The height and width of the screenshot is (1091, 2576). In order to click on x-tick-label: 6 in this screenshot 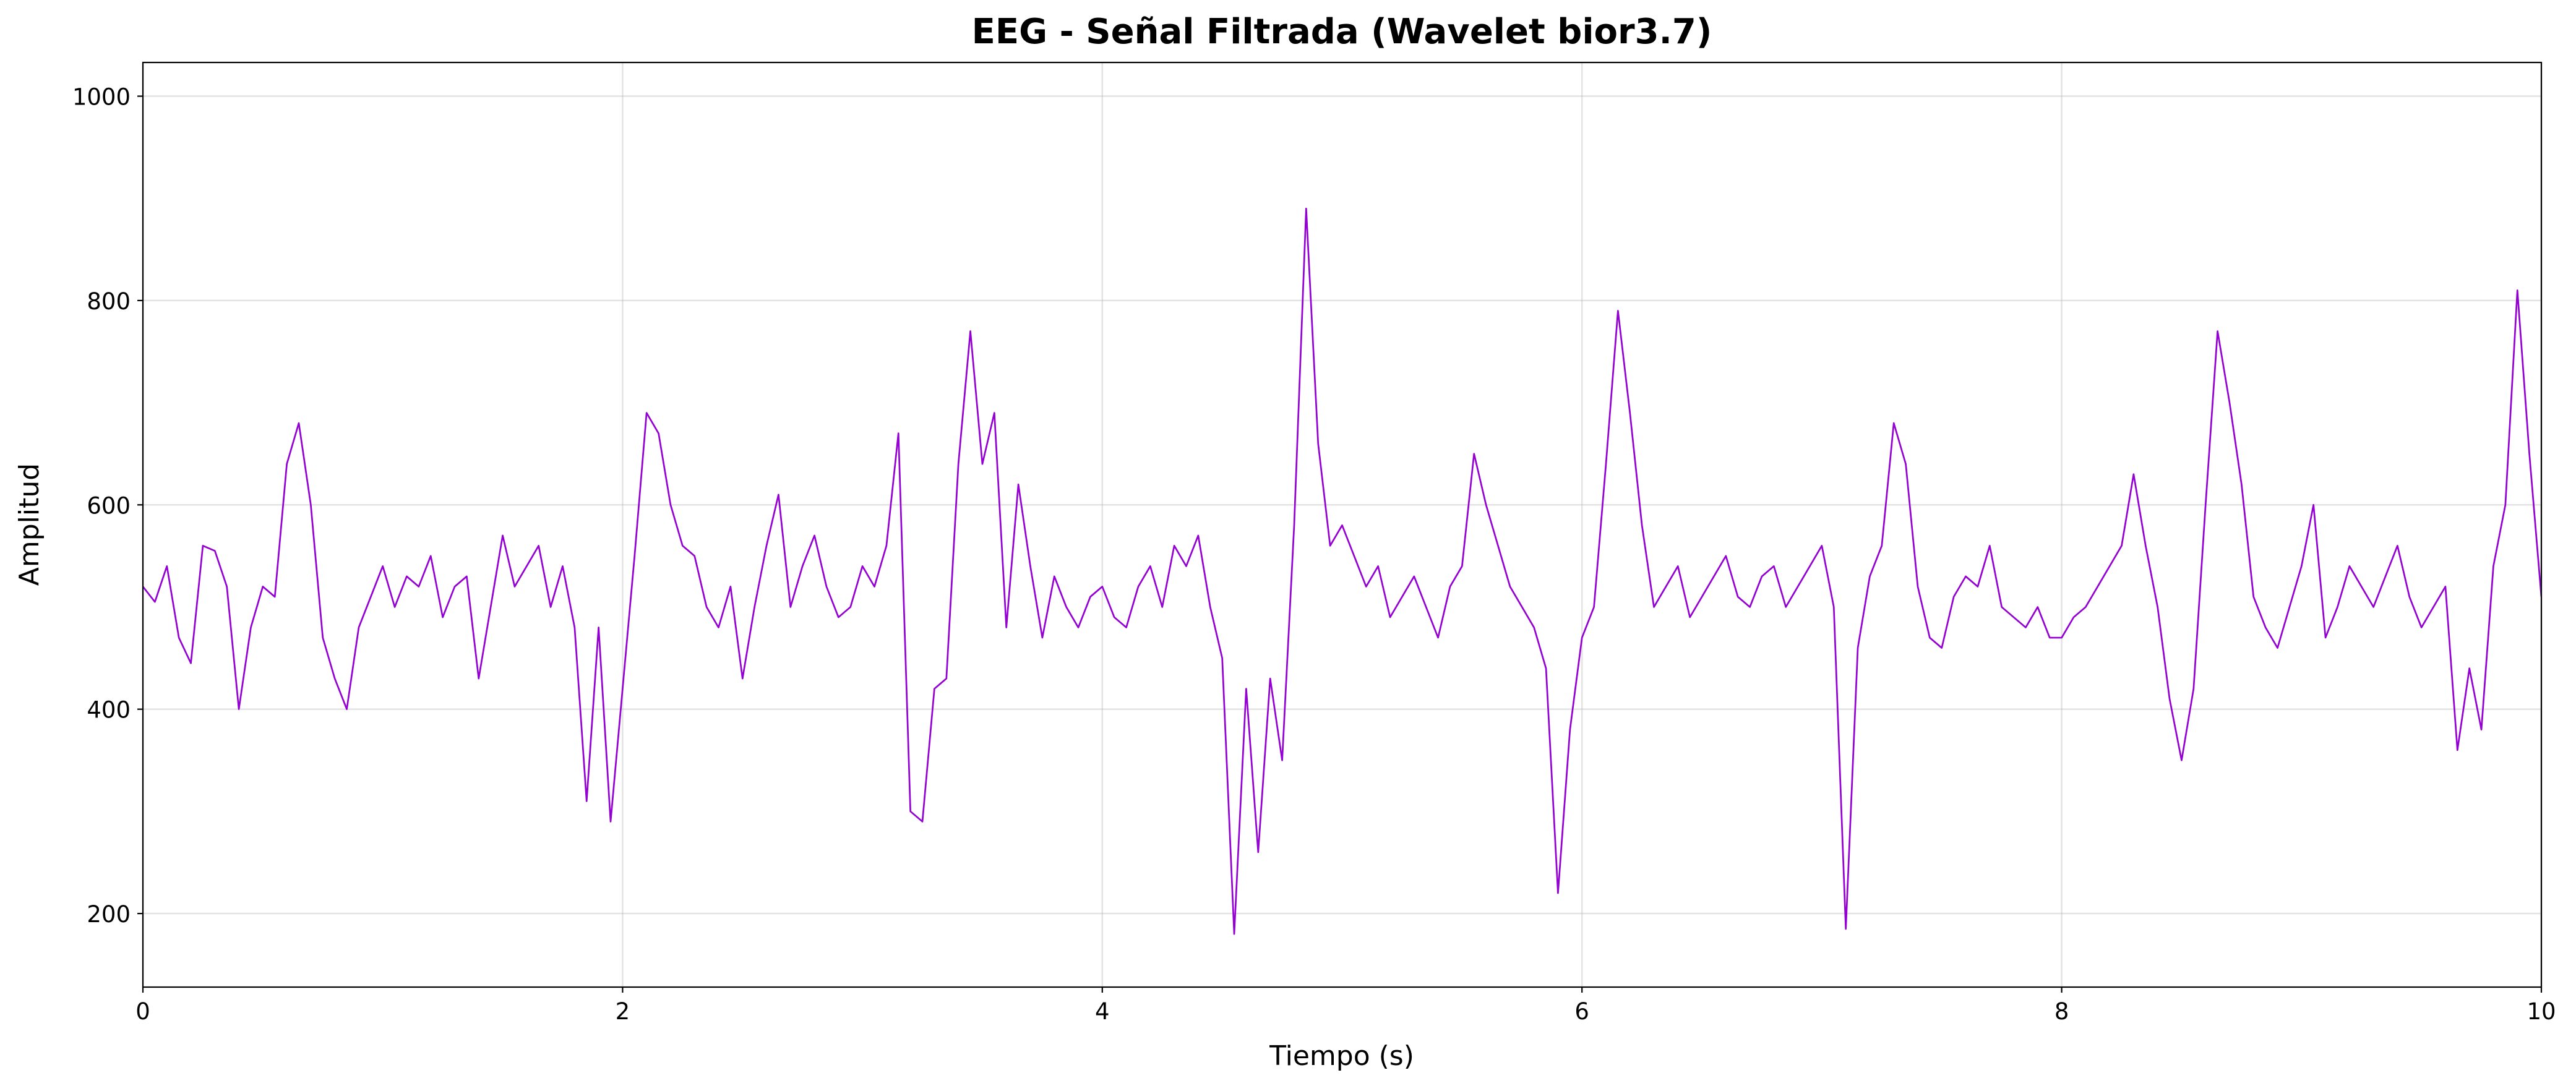, I will do `click(1581, 1012)`.